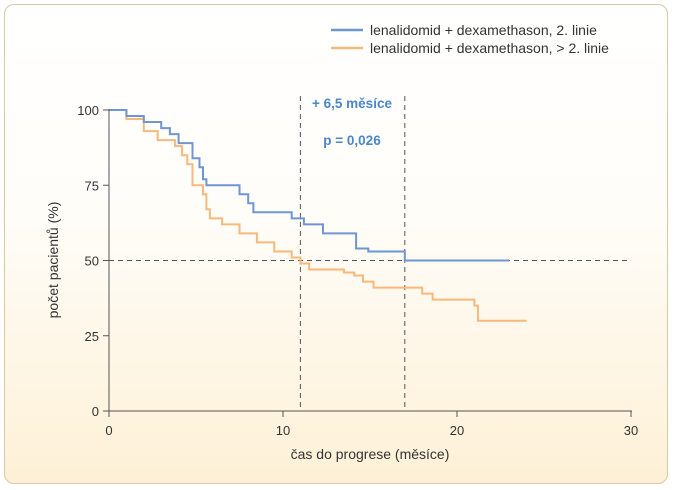 The height and width of the screenshot is (490, 674). What do you see at coordinates (283, 430) in the screenshot?
I see `x-tick-label: 10` at bounding box center [283, 430].